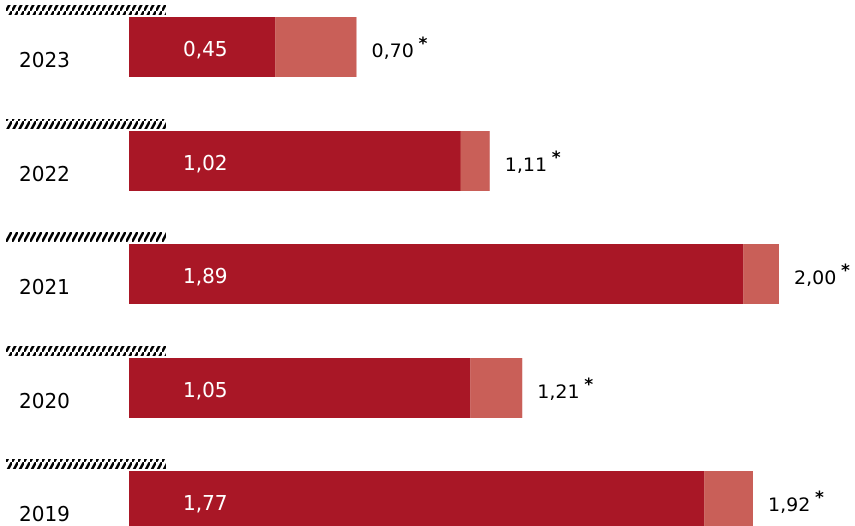 The image size is (855, 526). I want to click on value-label-2020: 1,05, so click(205, 390).